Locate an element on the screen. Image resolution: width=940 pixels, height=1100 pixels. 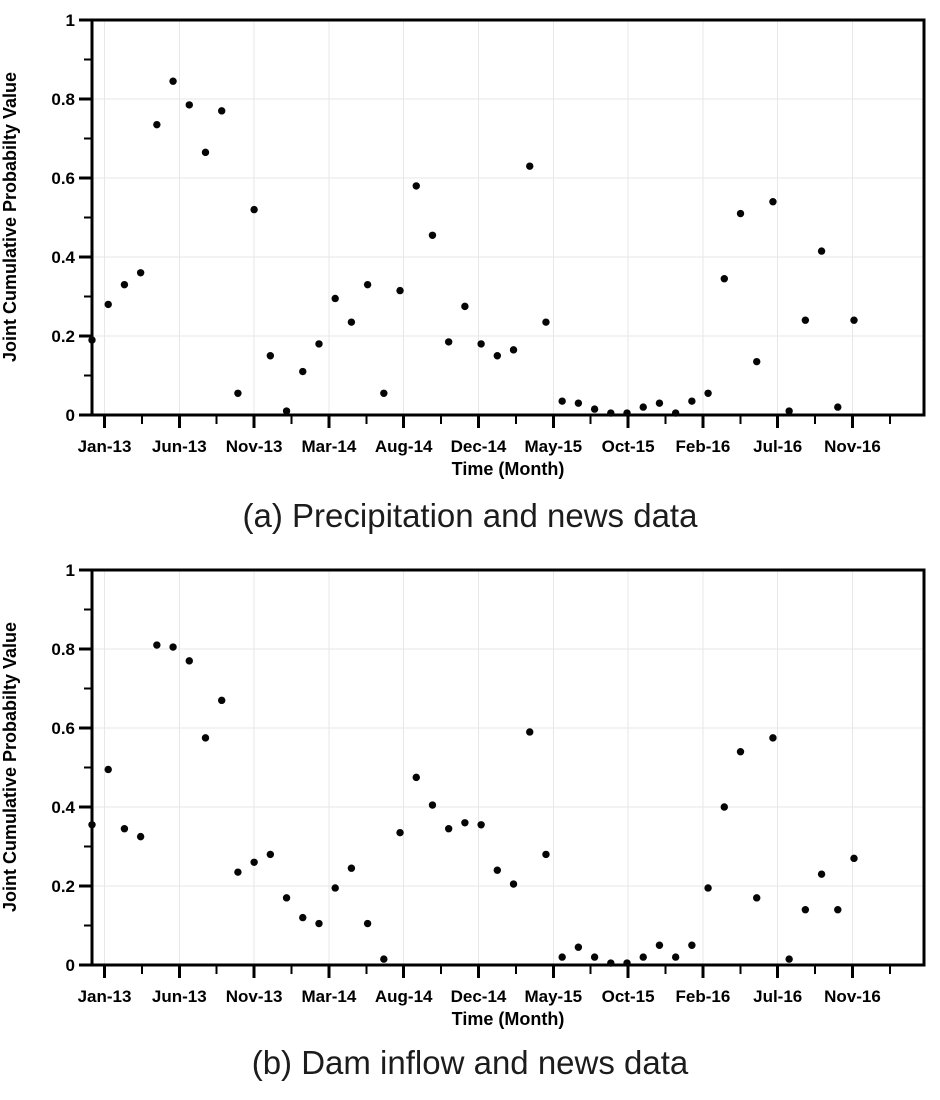
chart-a-y-axis-label: Joint Cumulative Probabilty Value is located at coordinates (10, 217).